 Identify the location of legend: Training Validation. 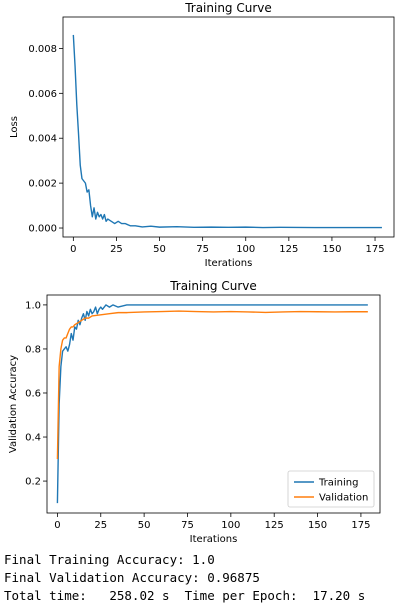
(331, 489).